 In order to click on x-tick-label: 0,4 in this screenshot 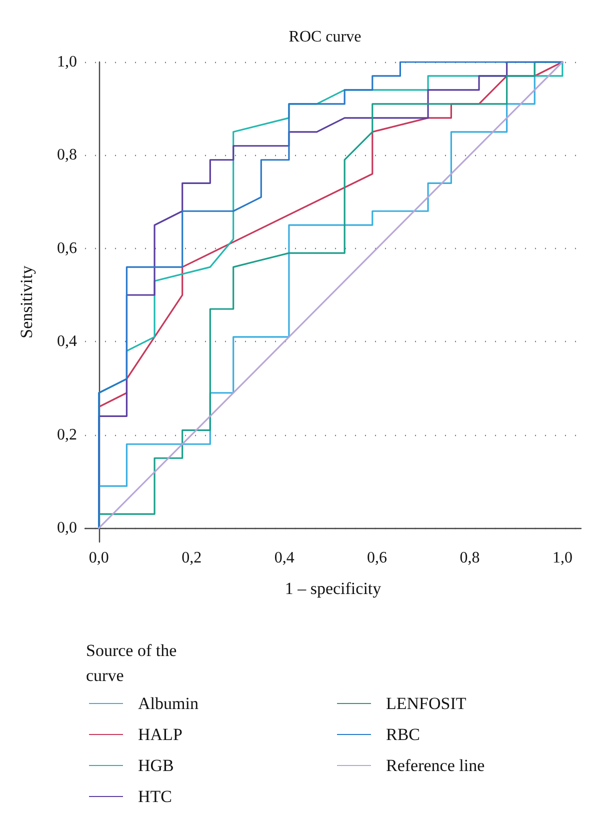, I will do `click(284, 558)`.